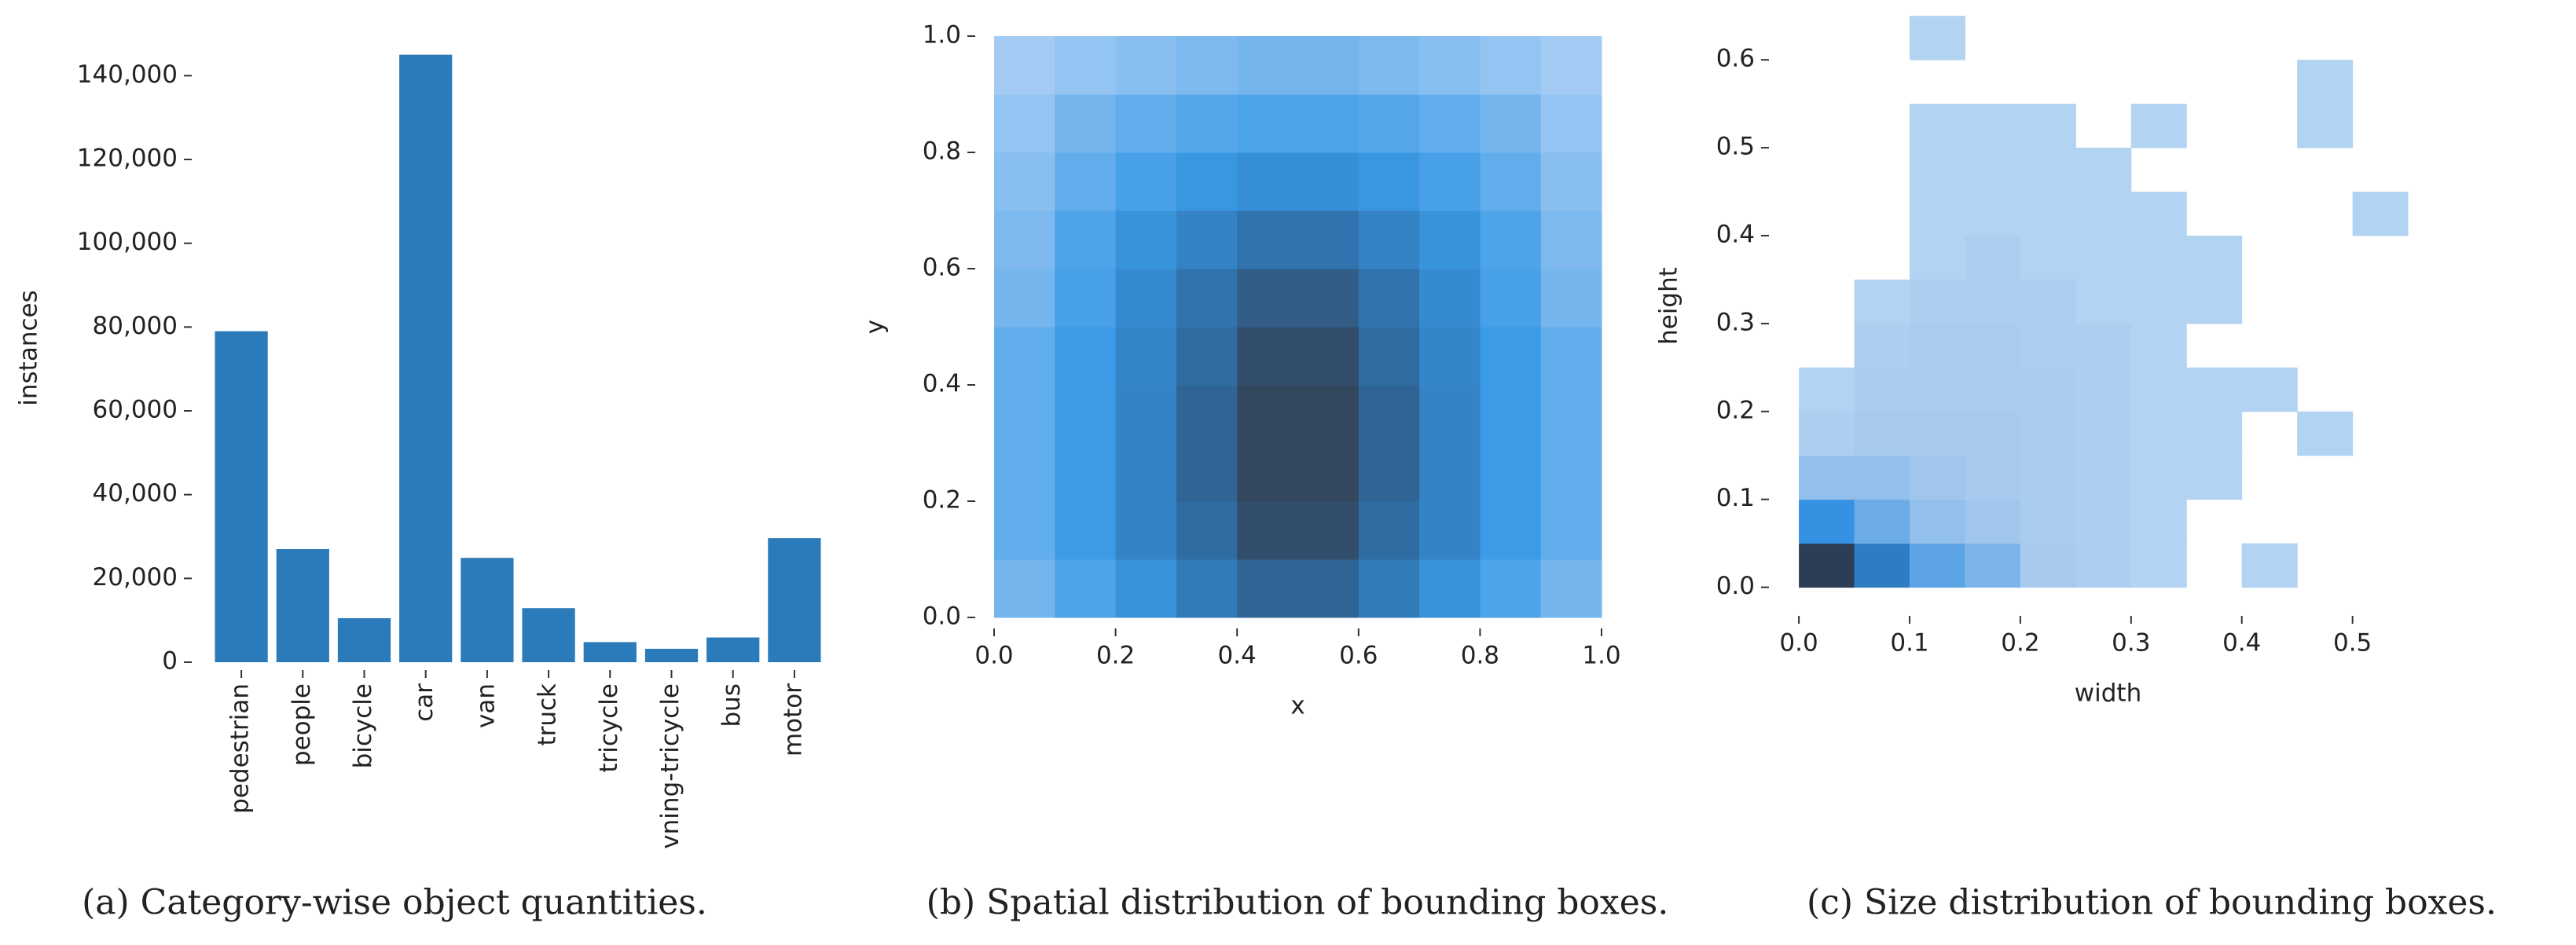 Image resolution: width=2576 pixels, height=945 pixels. What do you see at coordinates (135, 326) in the screenshot?
I see `y-tick-label: 80,000` at bounding box center [135, 326].